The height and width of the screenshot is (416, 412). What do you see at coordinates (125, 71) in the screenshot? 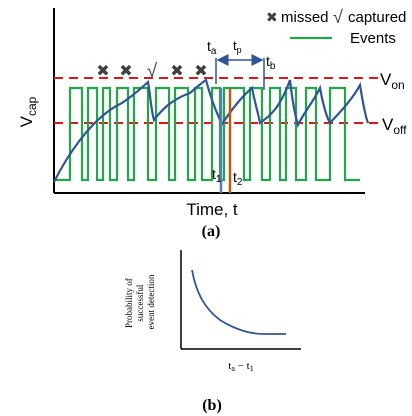
I see `missed-marker-2: ✖` at bounding box center [125, 71].